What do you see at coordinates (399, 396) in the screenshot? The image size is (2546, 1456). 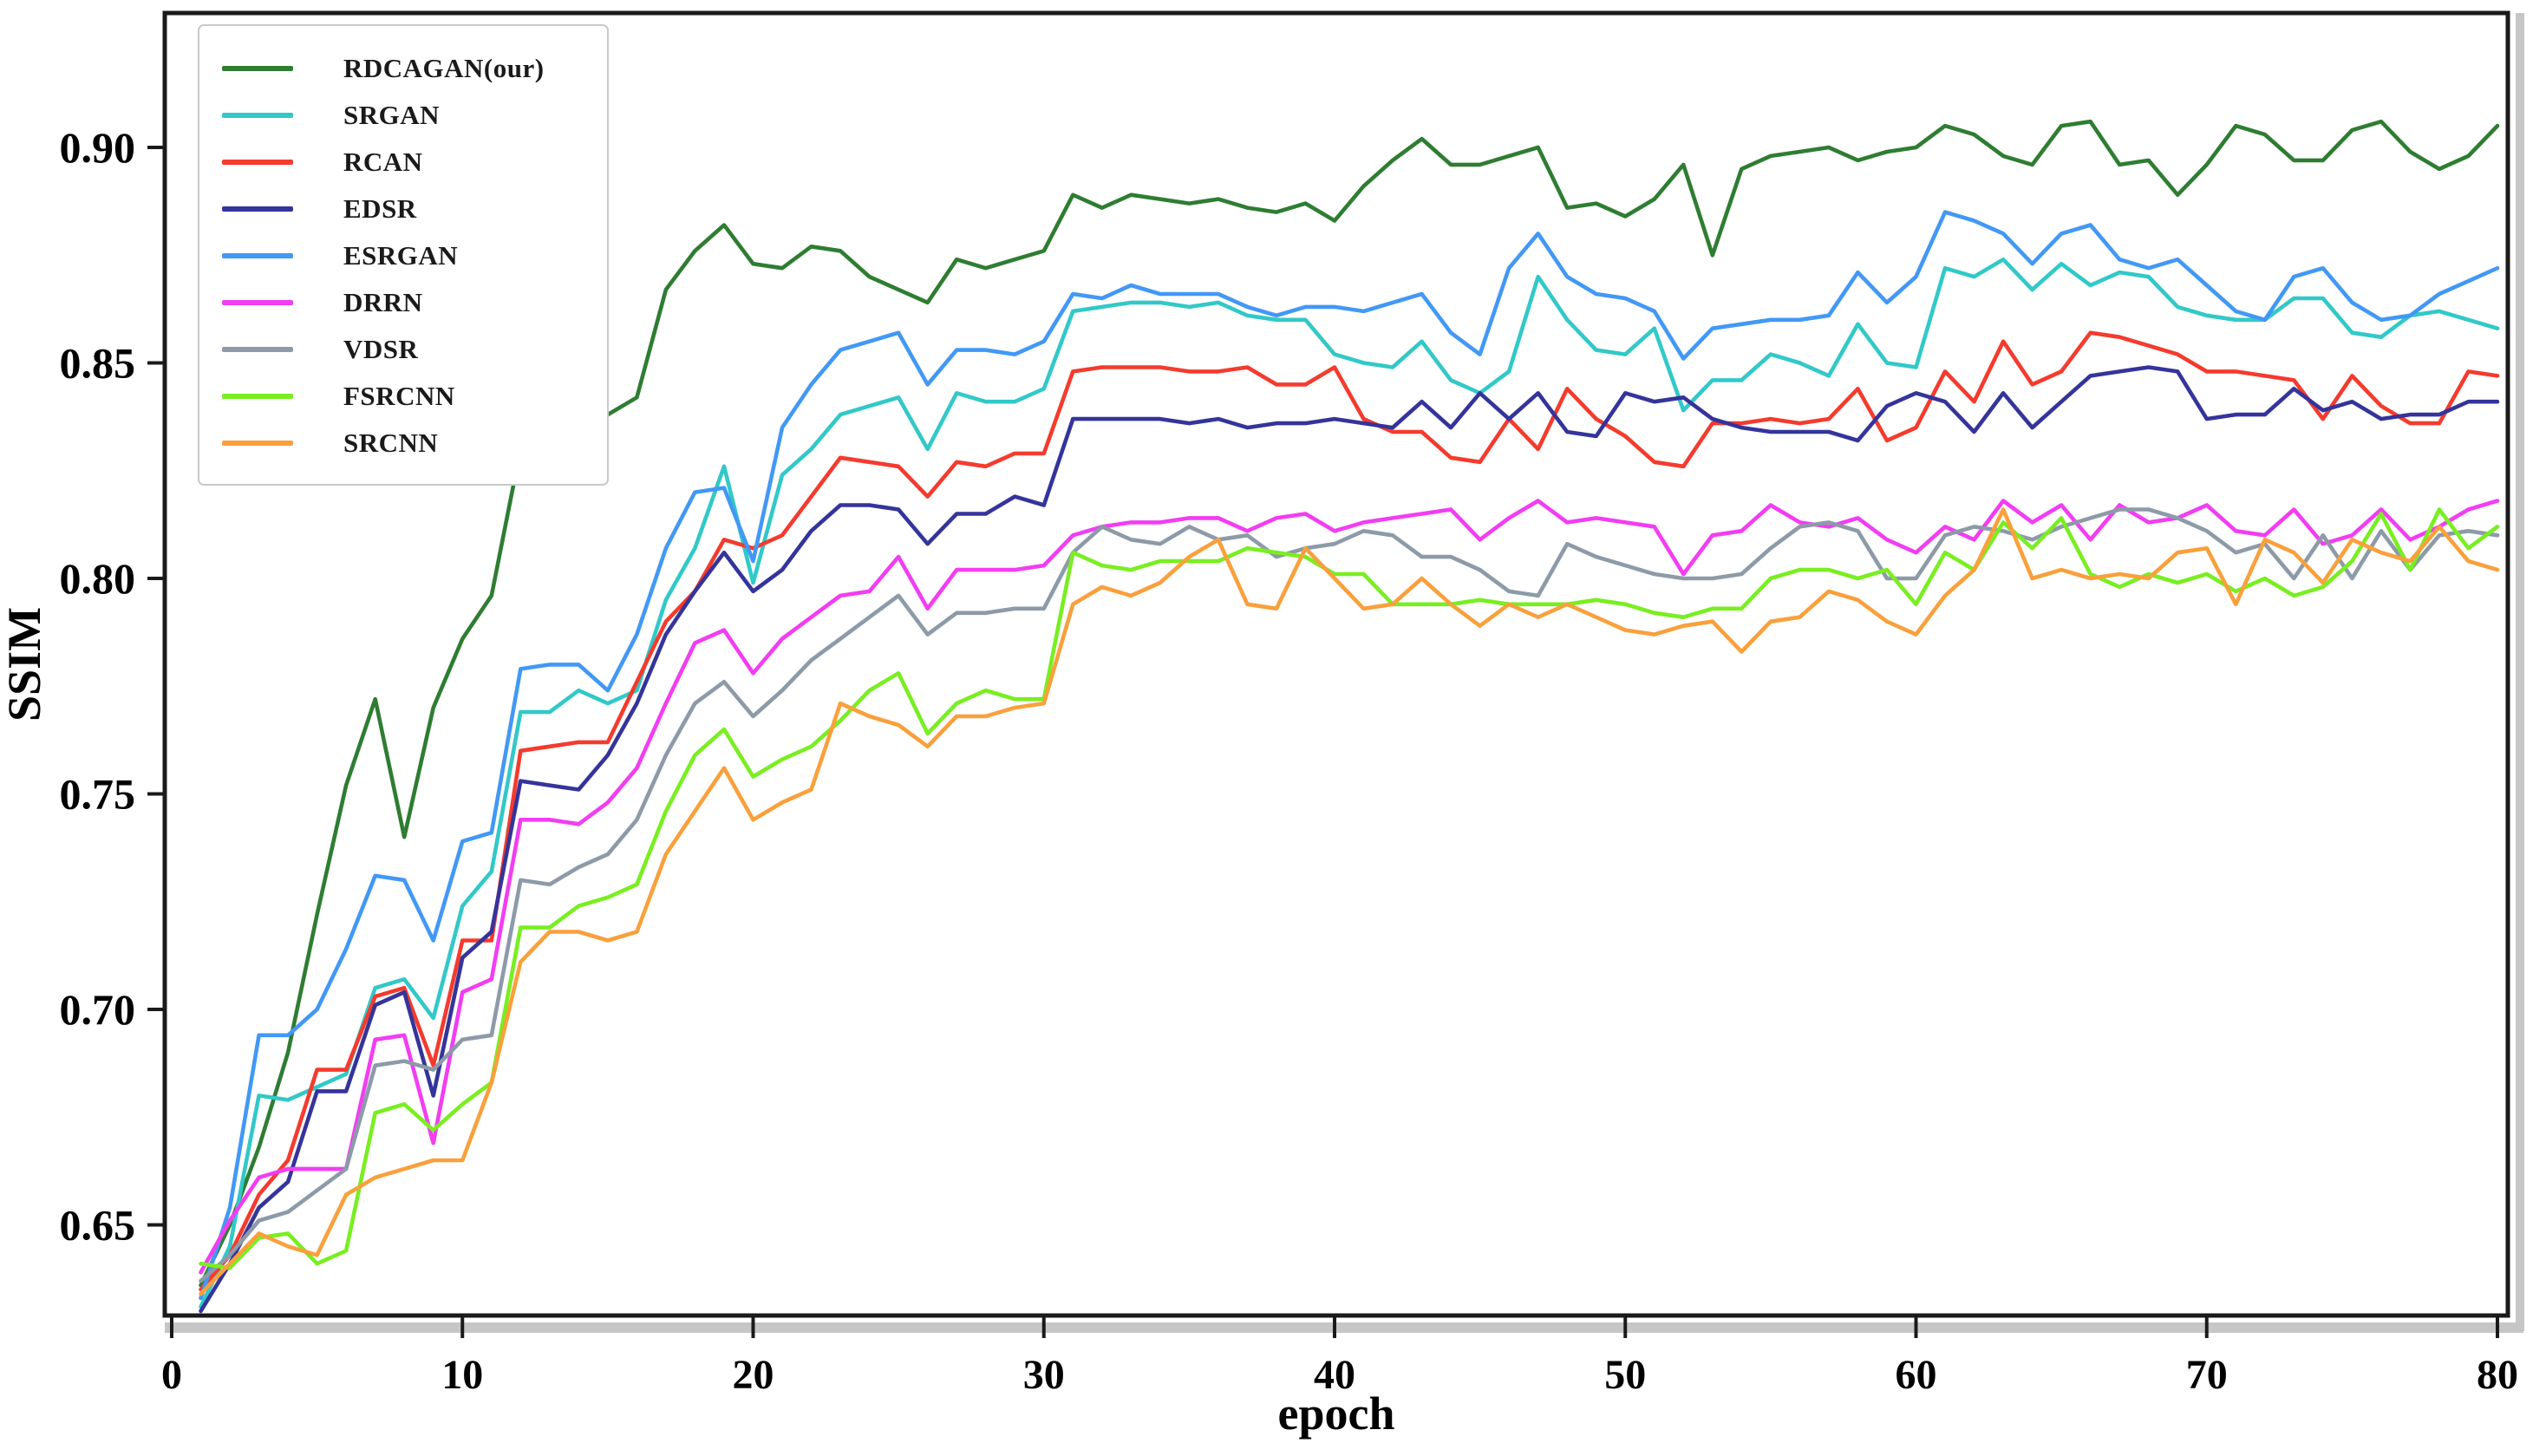 I see `legend-label-fsrcnn: FSRCNN` at bounding box center [399, 396].